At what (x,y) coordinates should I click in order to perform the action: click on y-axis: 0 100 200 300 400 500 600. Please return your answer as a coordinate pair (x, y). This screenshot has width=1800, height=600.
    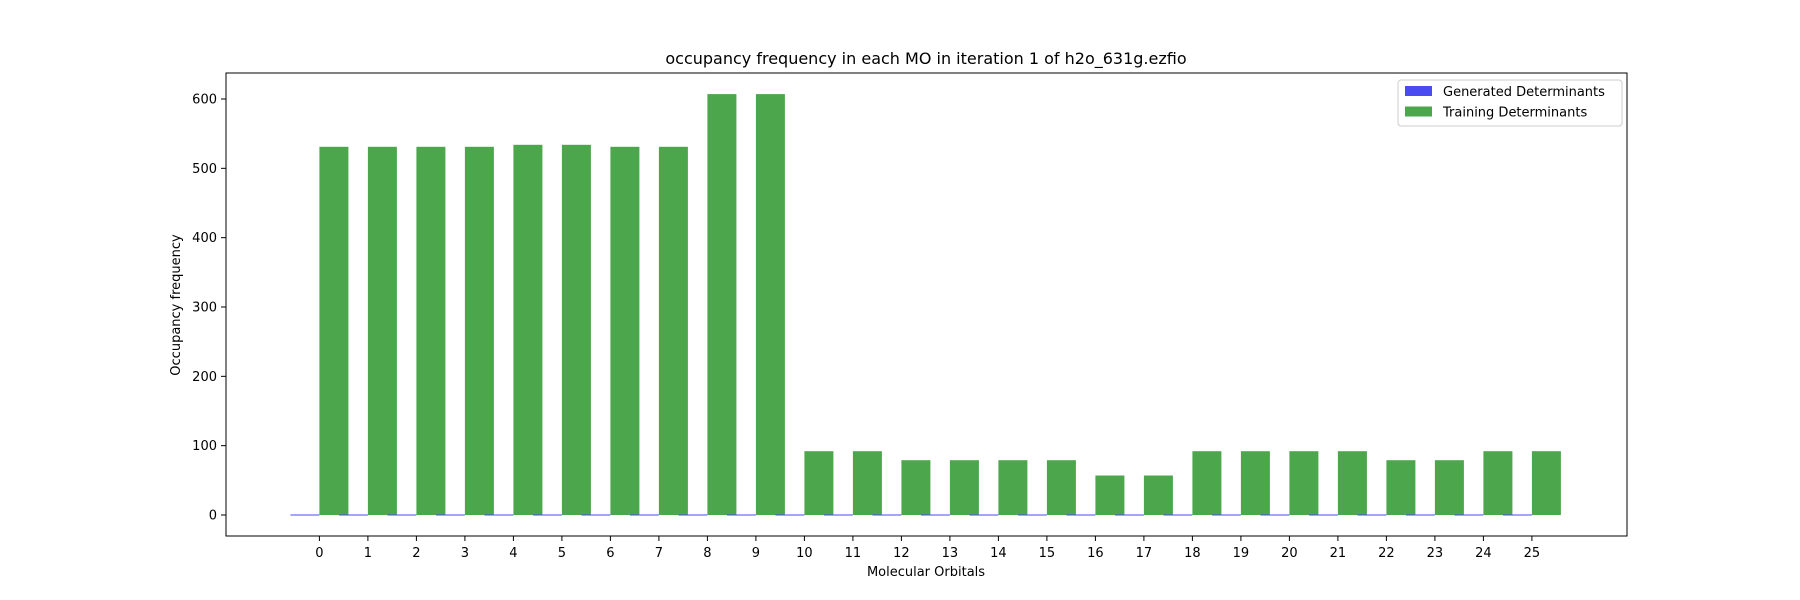
    Looking at the image, I should click on (209, 308).